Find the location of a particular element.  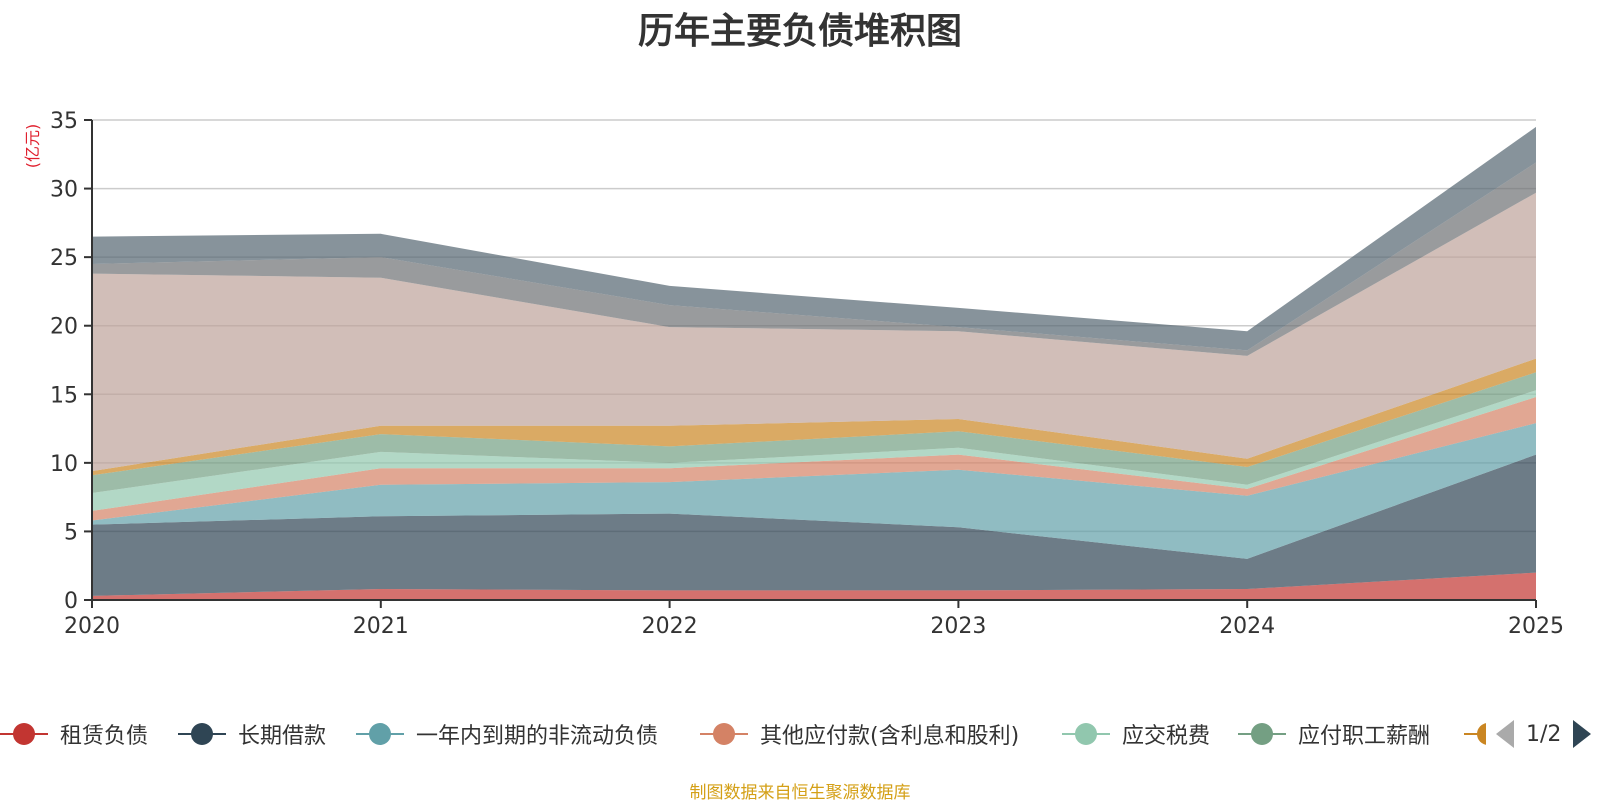

y-tick-label: 0 is located at coordinates (71, 601).